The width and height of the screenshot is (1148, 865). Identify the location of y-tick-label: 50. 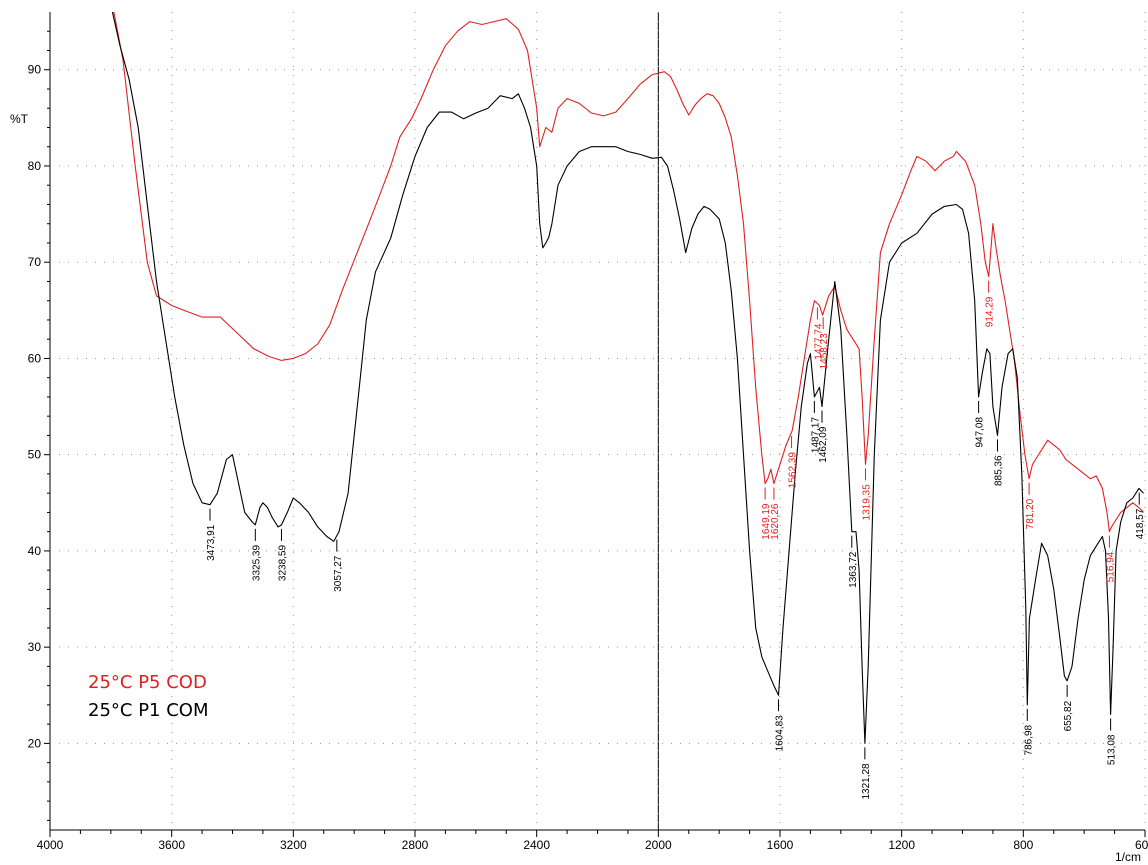
(35, 455).